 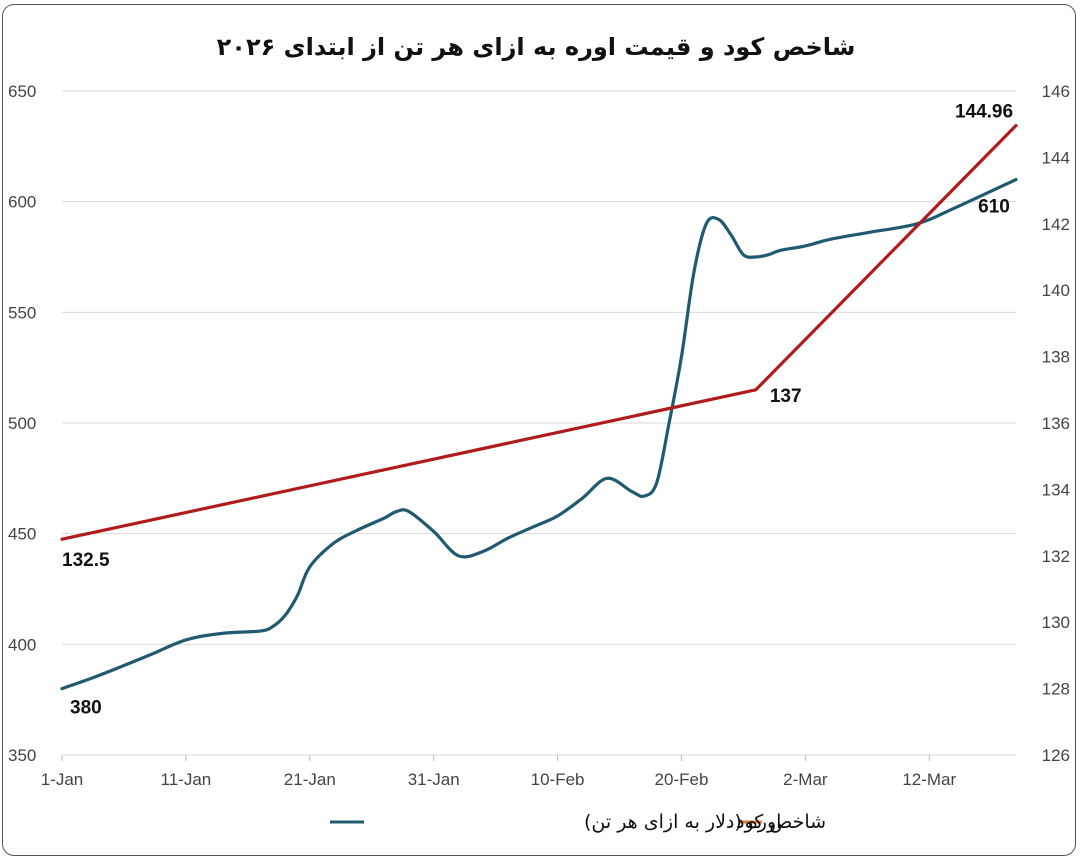 What do you see at coordinates (22, 644) in the screenshot?
I see `y-left-tick-label: 400` at bounding box center [22, 644].